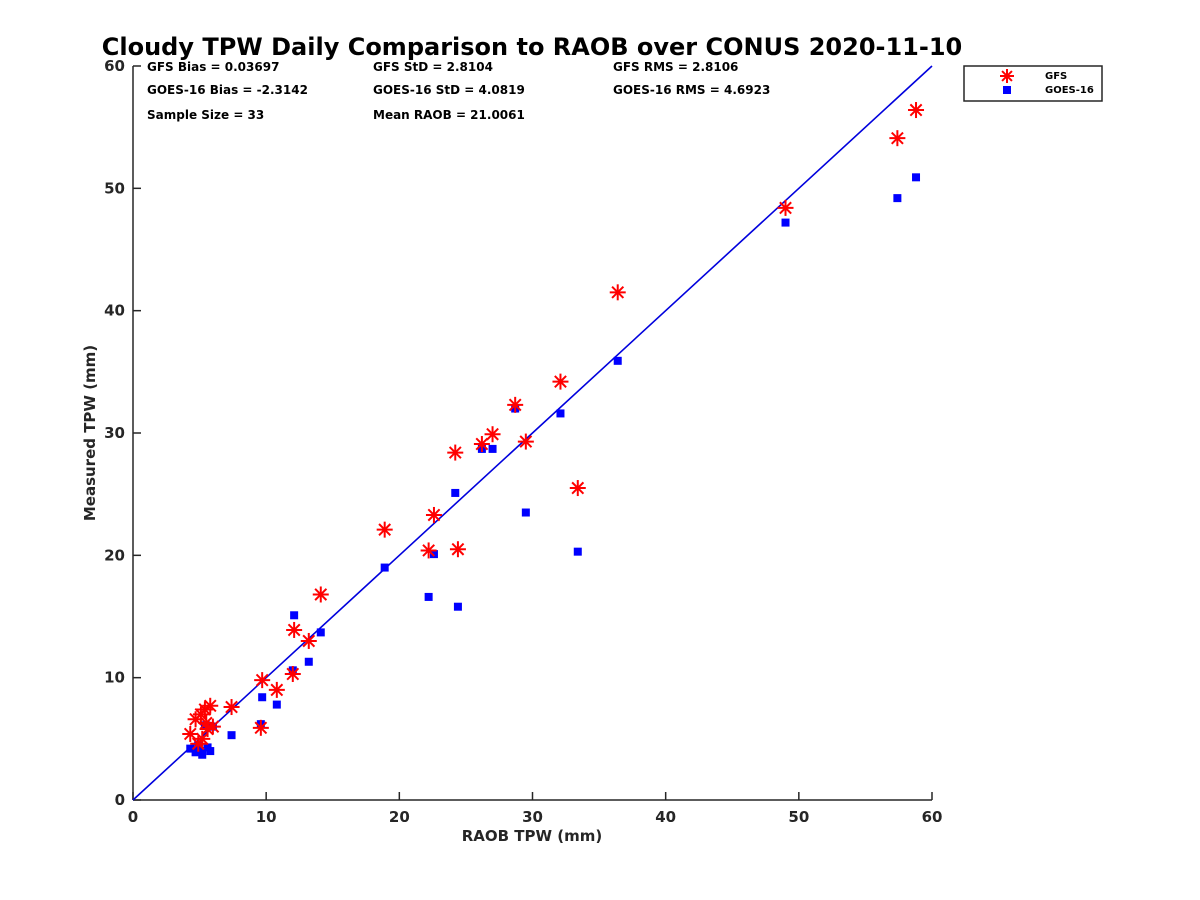  What do you see at coordinates (1007, 90) in the screenshot?
I see `legend-goes-marker` at bounding box center [1007, 90].